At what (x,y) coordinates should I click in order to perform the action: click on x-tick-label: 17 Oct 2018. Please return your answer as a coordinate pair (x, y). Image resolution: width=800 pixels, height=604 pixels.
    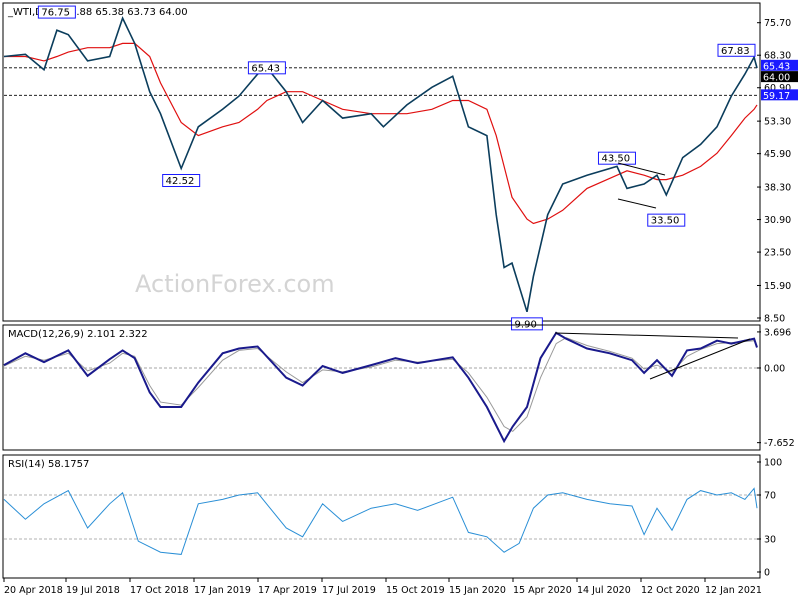
    Looking at the image, I should click on (159, 590).